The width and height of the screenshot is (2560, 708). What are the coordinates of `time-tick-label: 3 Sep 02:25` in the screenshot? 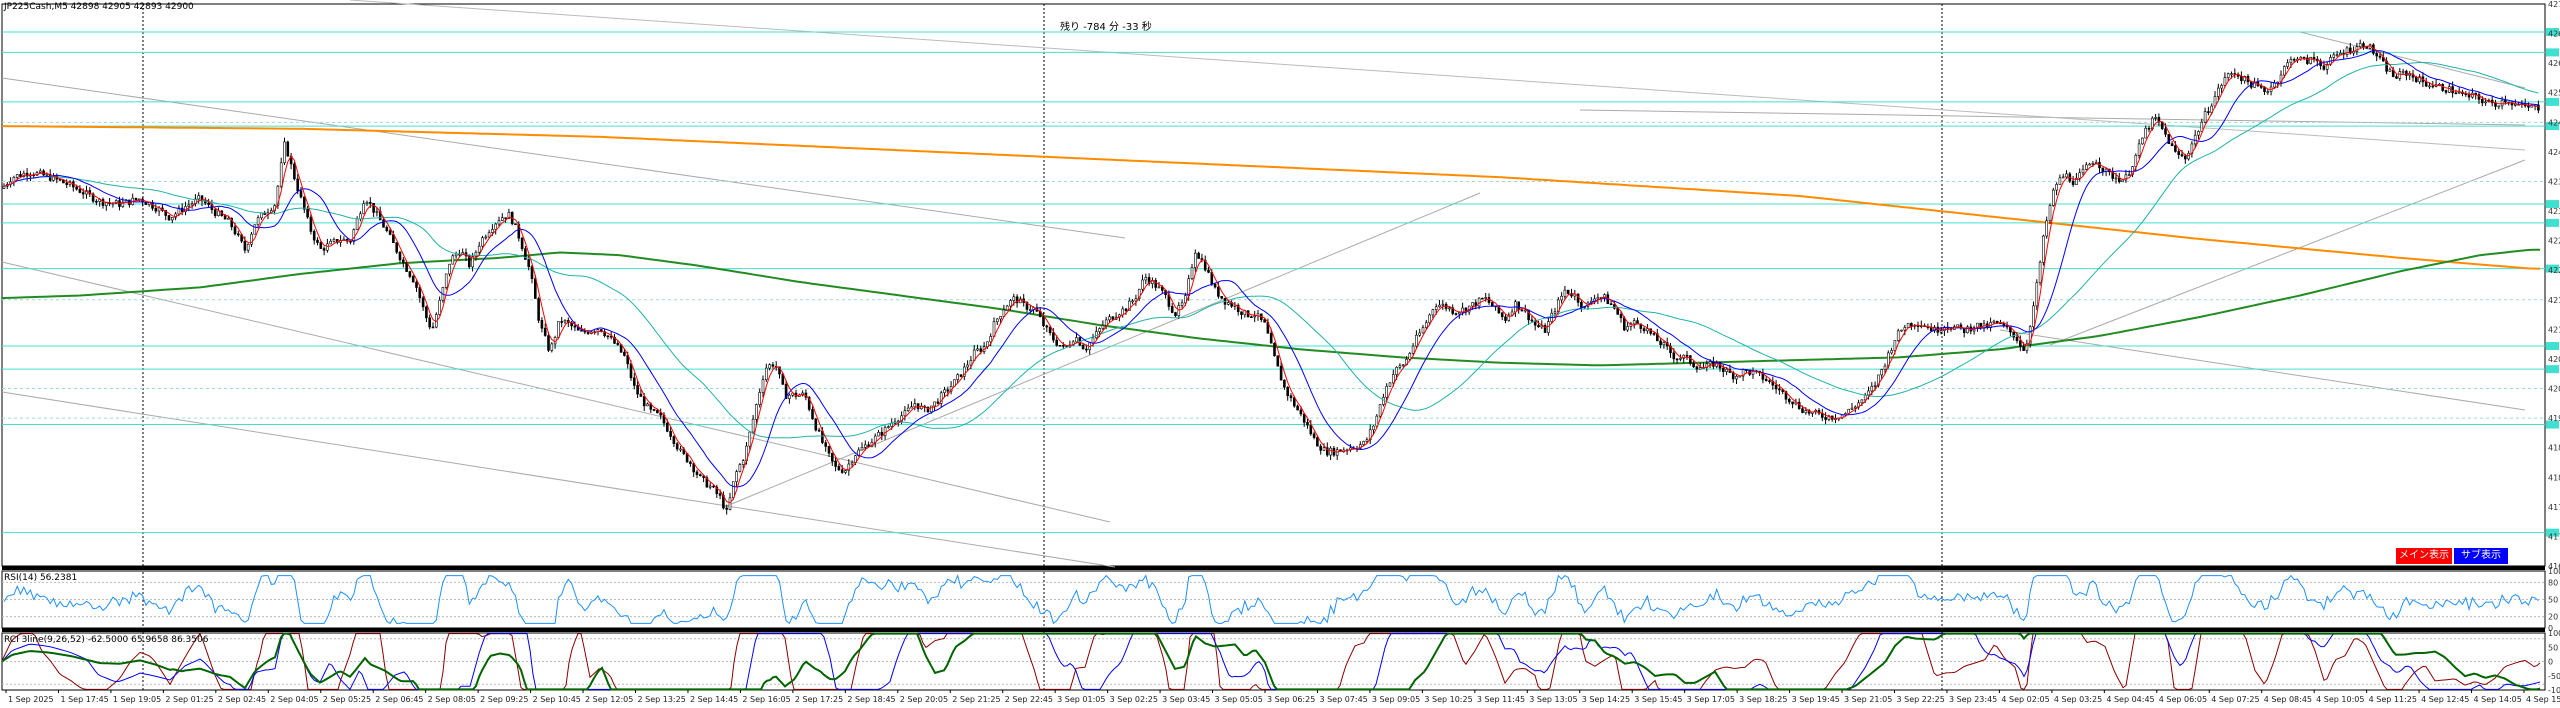 It's located at (1134, 699).